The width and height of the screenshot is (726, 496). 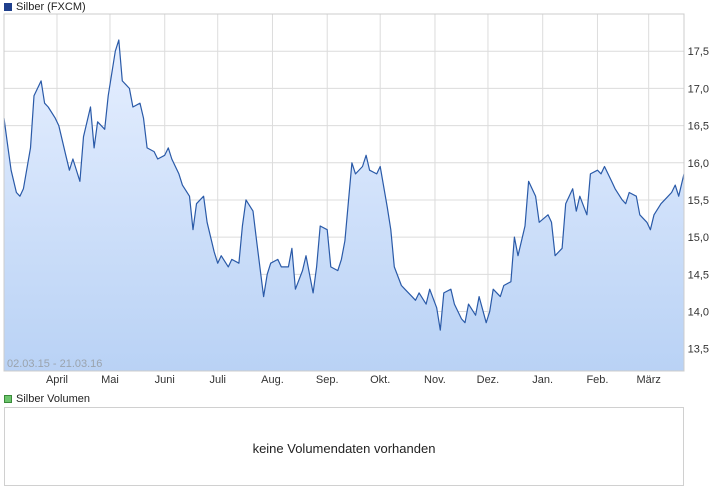 I want to click on x-tick-label: Nov., so click(x=435, y=380).